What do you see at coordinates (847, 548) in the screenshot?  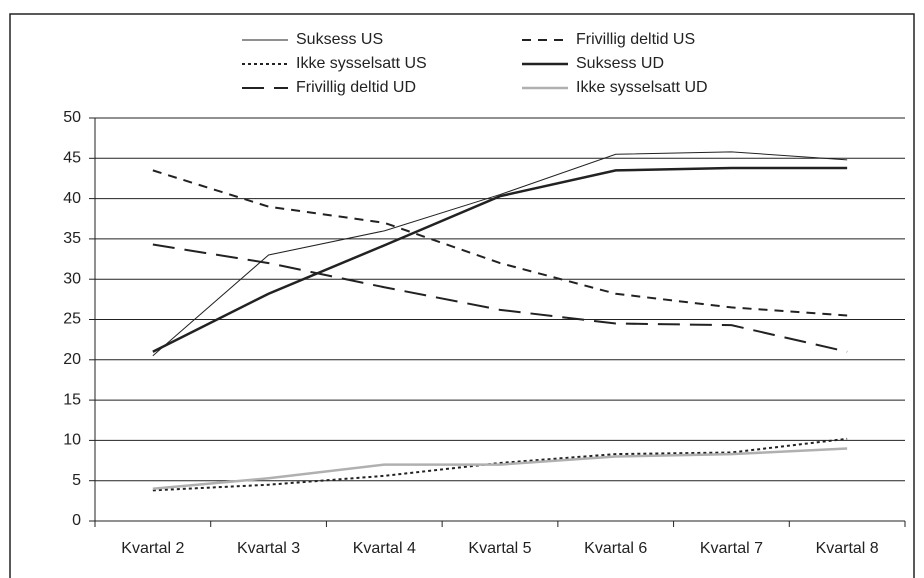 I see `x-tick-label: Kvartal 8` at bounding box center [847, 548].